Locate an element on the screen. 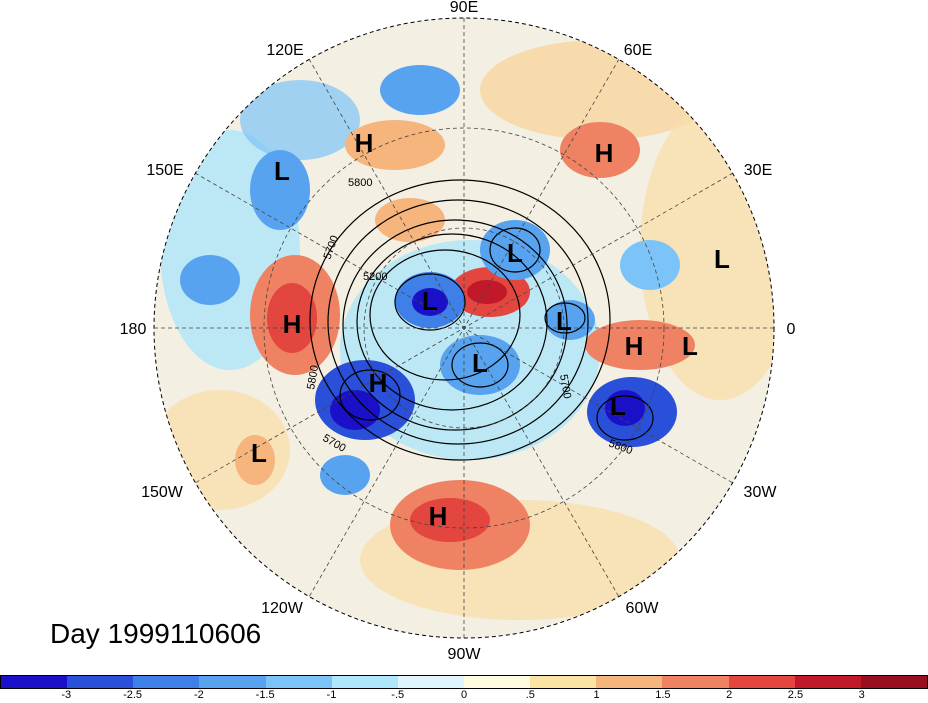  colorbar-tick-label: -1 is located at coordinates (331, 695).